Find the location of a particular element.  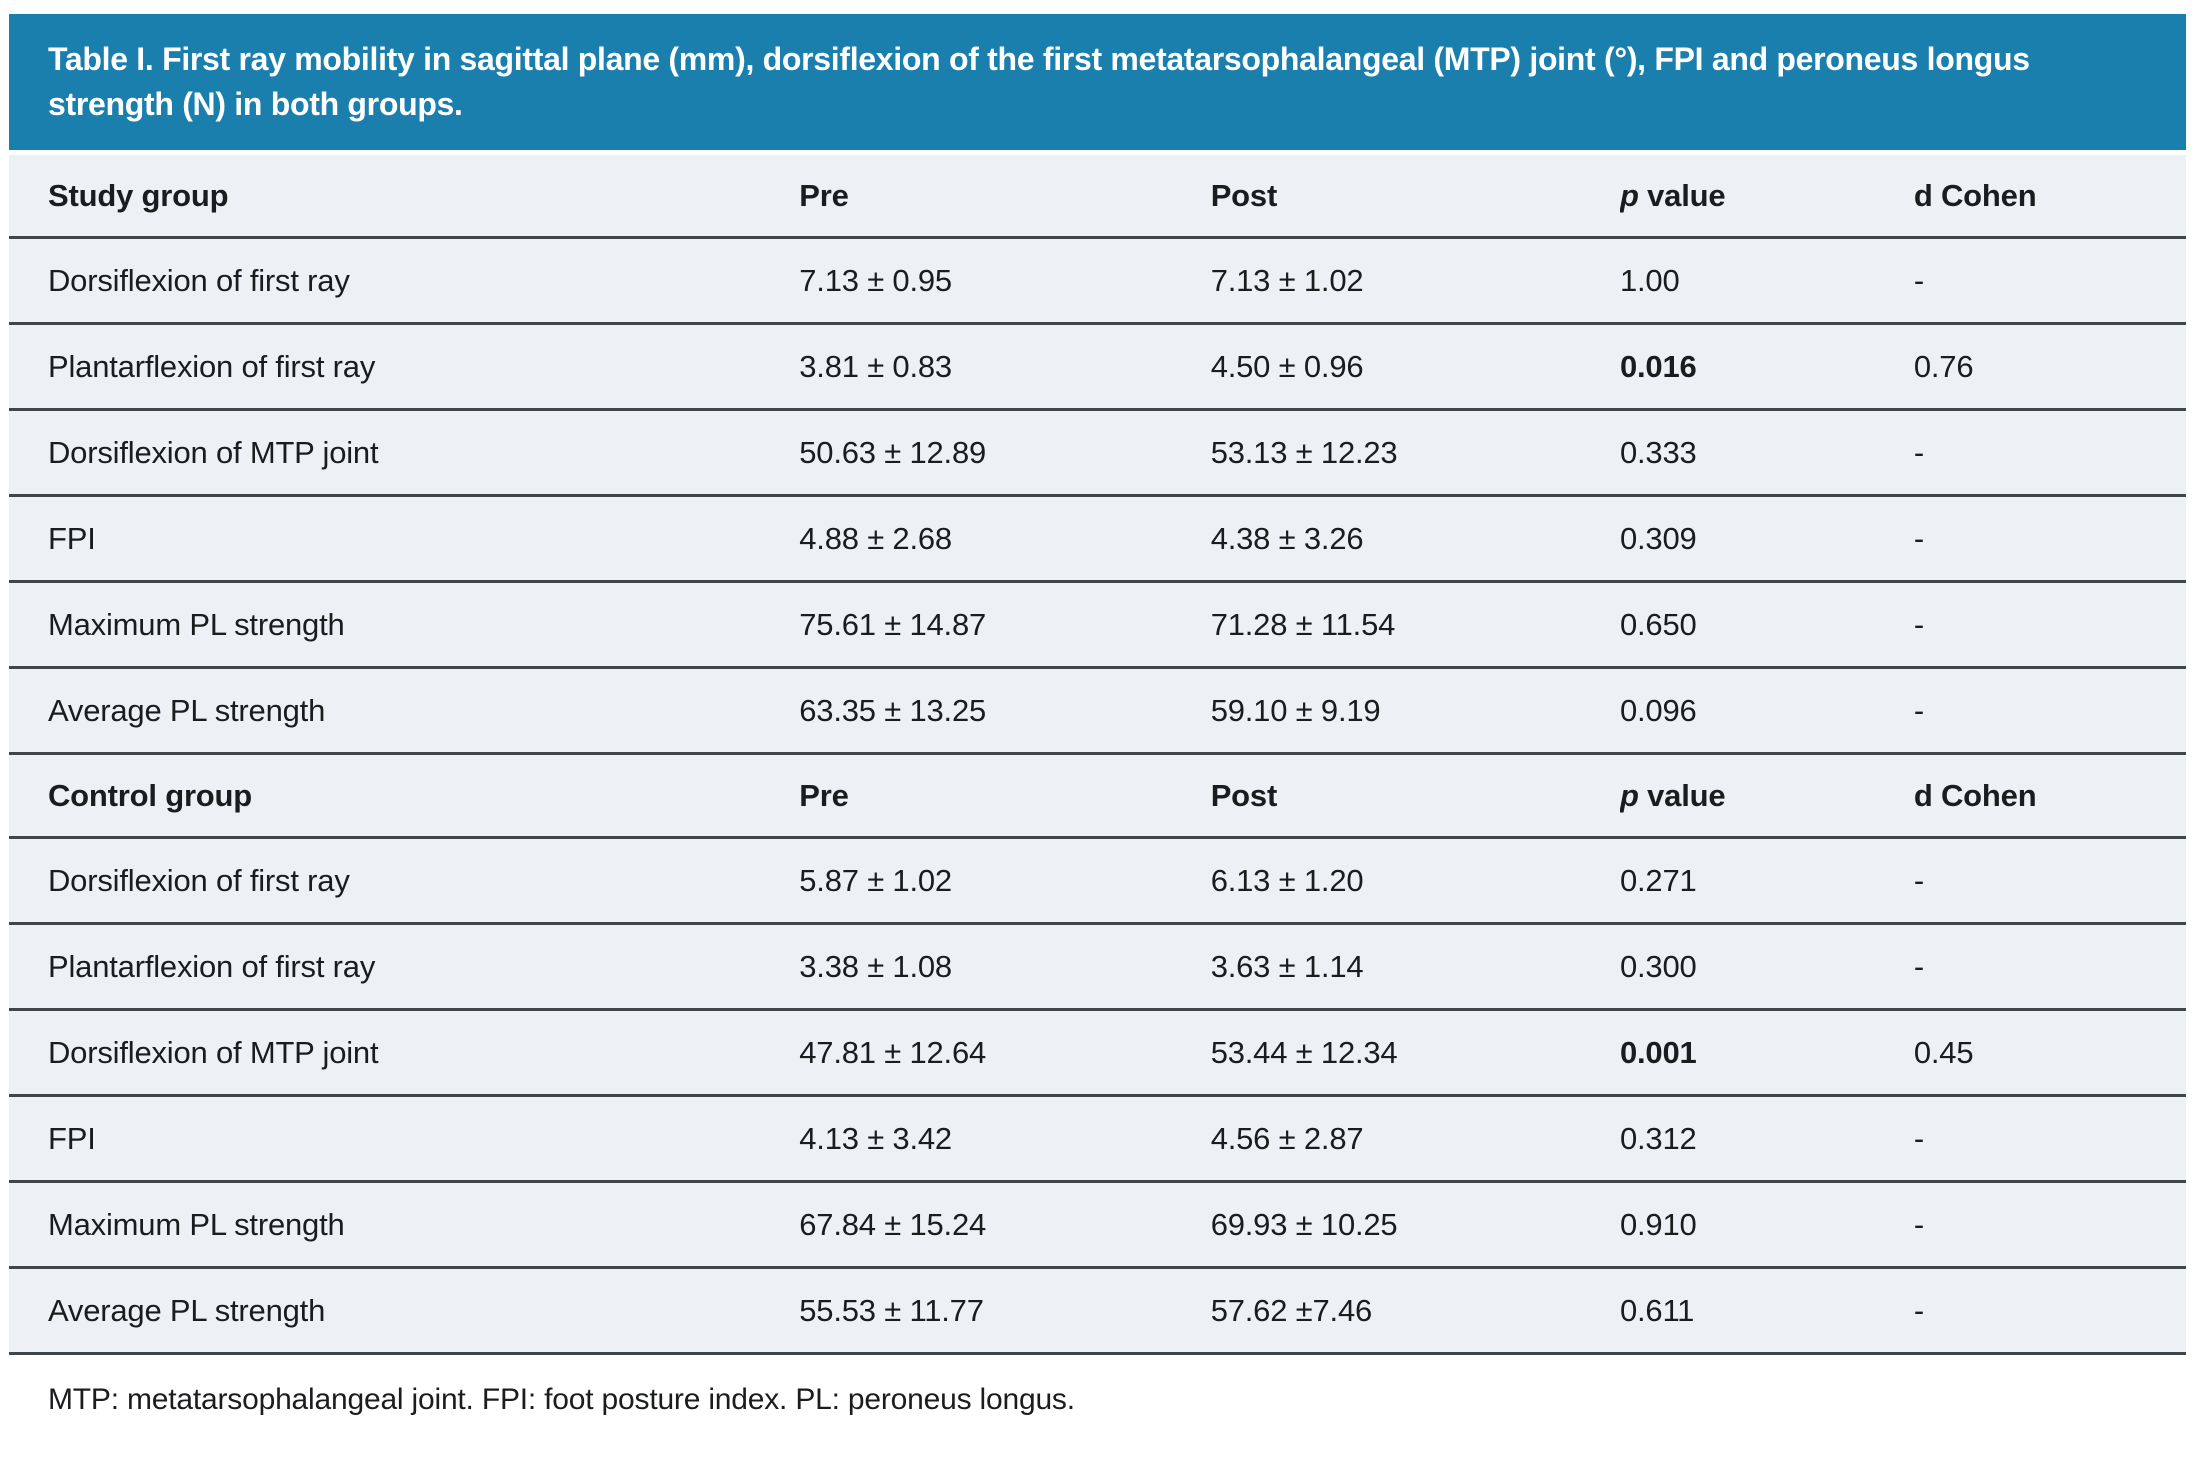

cell-p-value: 0.333 is located at coordinates (1658, 452).